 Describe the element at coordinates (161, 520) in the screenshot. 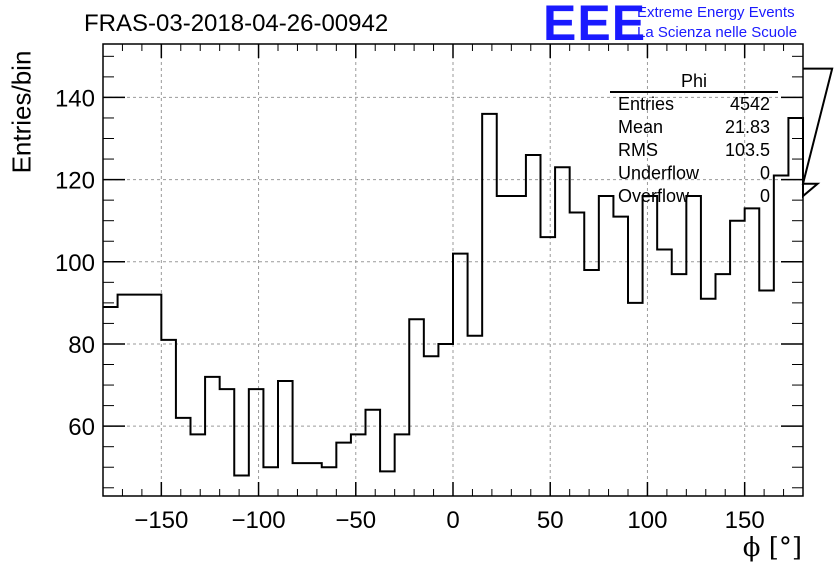

I see `x-tick-label: −150` at that location.